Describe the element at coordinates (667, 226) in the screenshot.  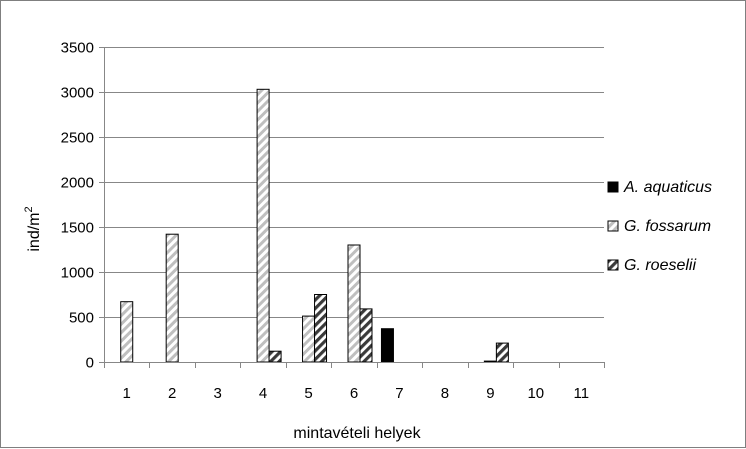
I see `legend-label-g-fossarum: G. fossarum` at that location.